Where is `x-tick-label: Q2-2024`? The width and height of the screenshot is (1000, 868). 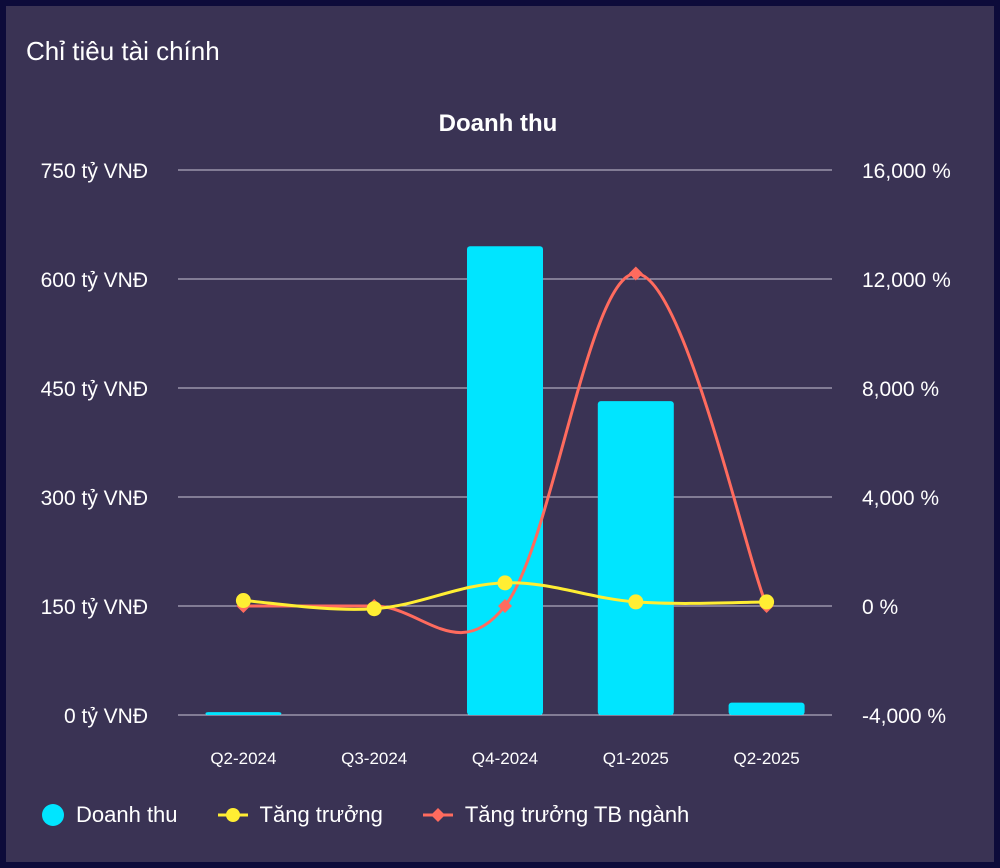
x-tick-label: Q2-2024 is located at coordinates (243, 758).